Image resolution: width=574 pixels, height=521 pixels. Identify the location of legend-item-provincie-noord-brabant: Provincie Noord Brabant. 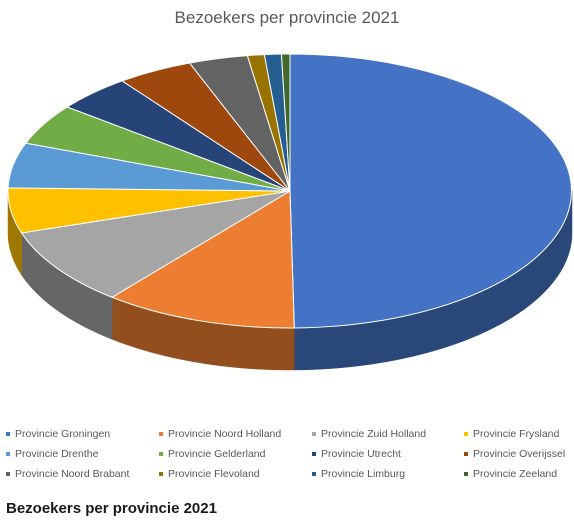
(82, 474).